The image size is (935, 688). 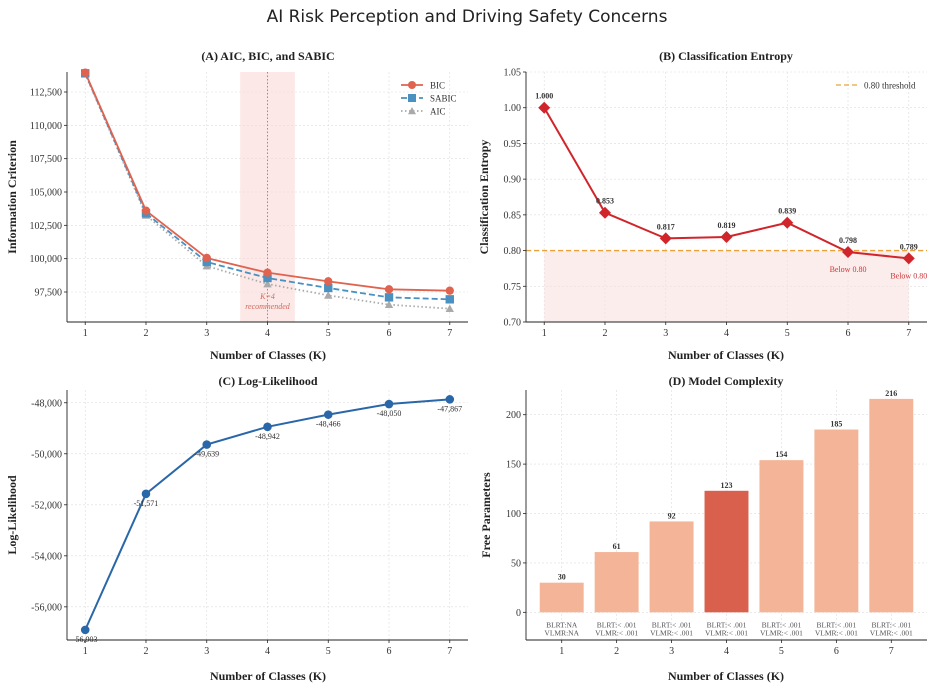 What do you see at coordinates (726, 56) in the screenshot?
I see `panel-b-title: (B) Classification Entropy` at bounding box center [726, 56].